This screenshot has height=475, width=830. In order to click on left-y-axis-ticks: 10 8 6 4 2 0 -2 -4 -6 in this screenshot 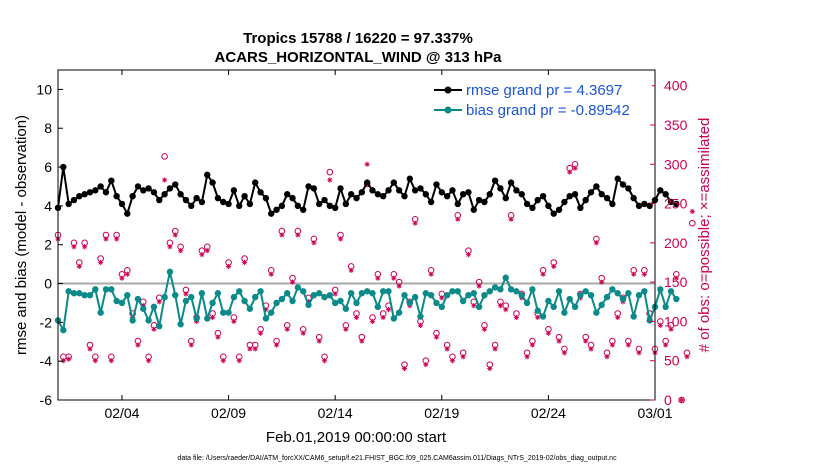, I will do `click(49, 244)`.